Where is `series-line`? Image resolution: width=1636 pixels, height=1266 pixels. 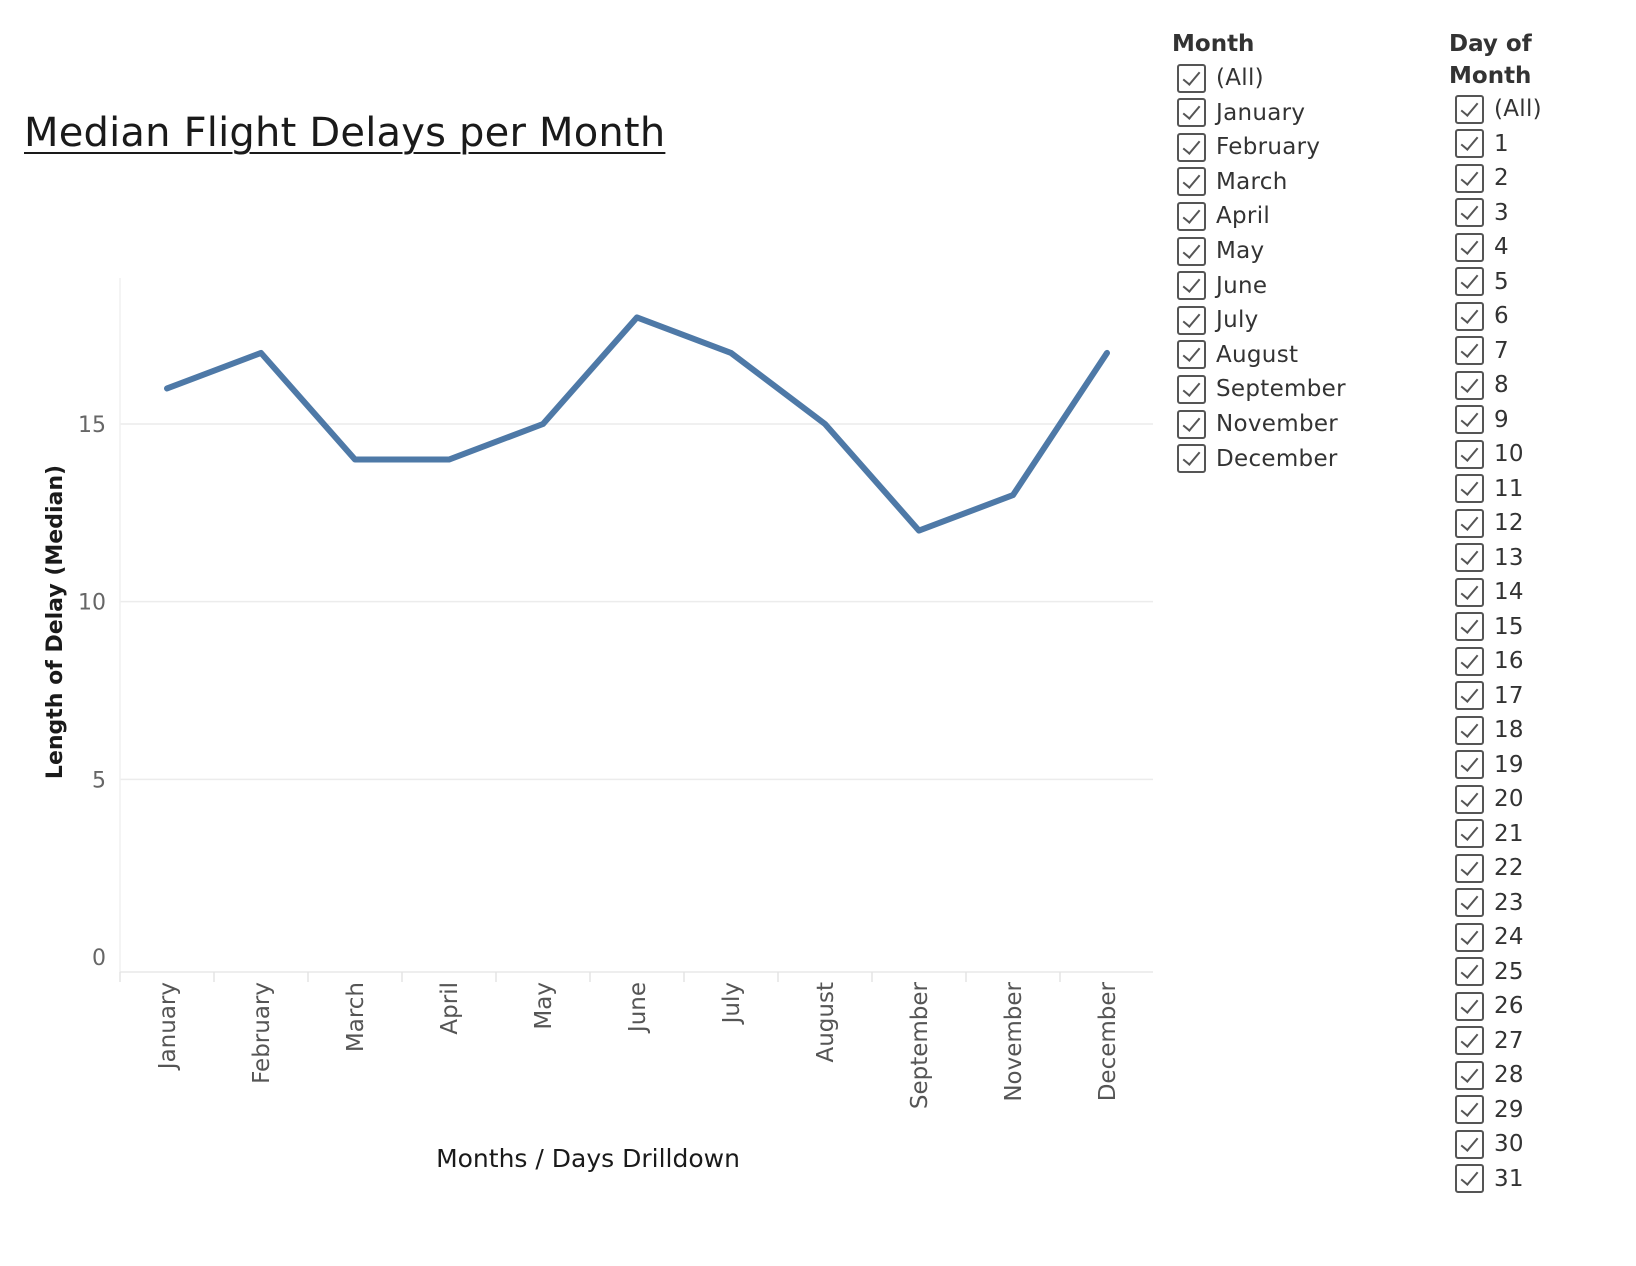
series-line is located at coordinates (637, 424).